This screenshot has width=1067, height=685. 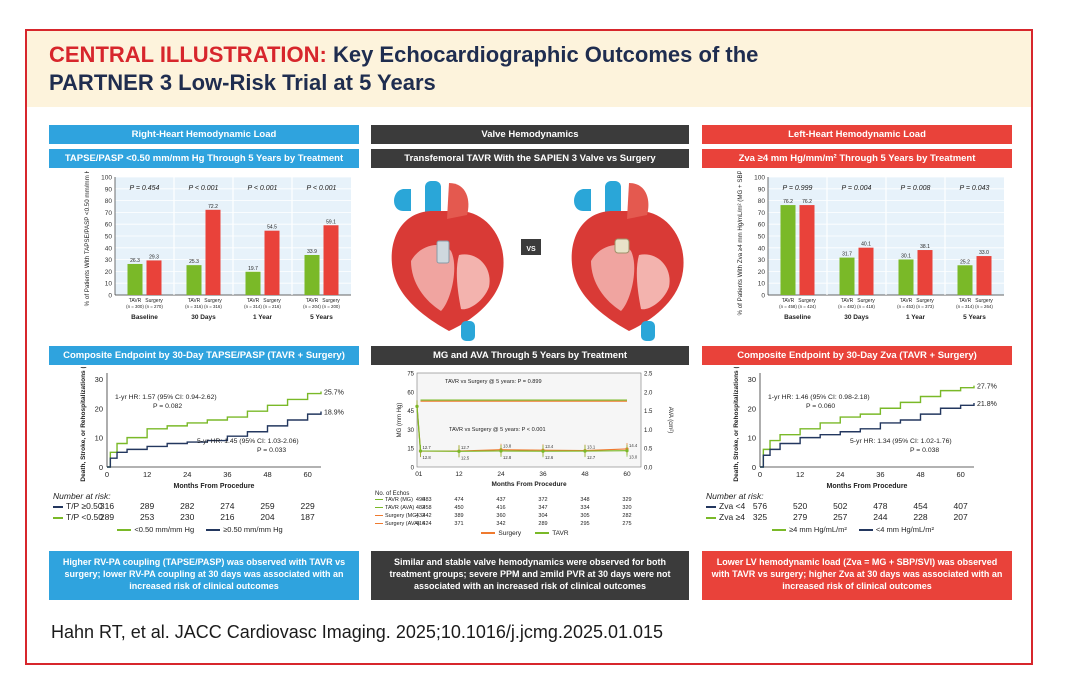 I want to click on risk-count: 282, so click(x=187, y=506).